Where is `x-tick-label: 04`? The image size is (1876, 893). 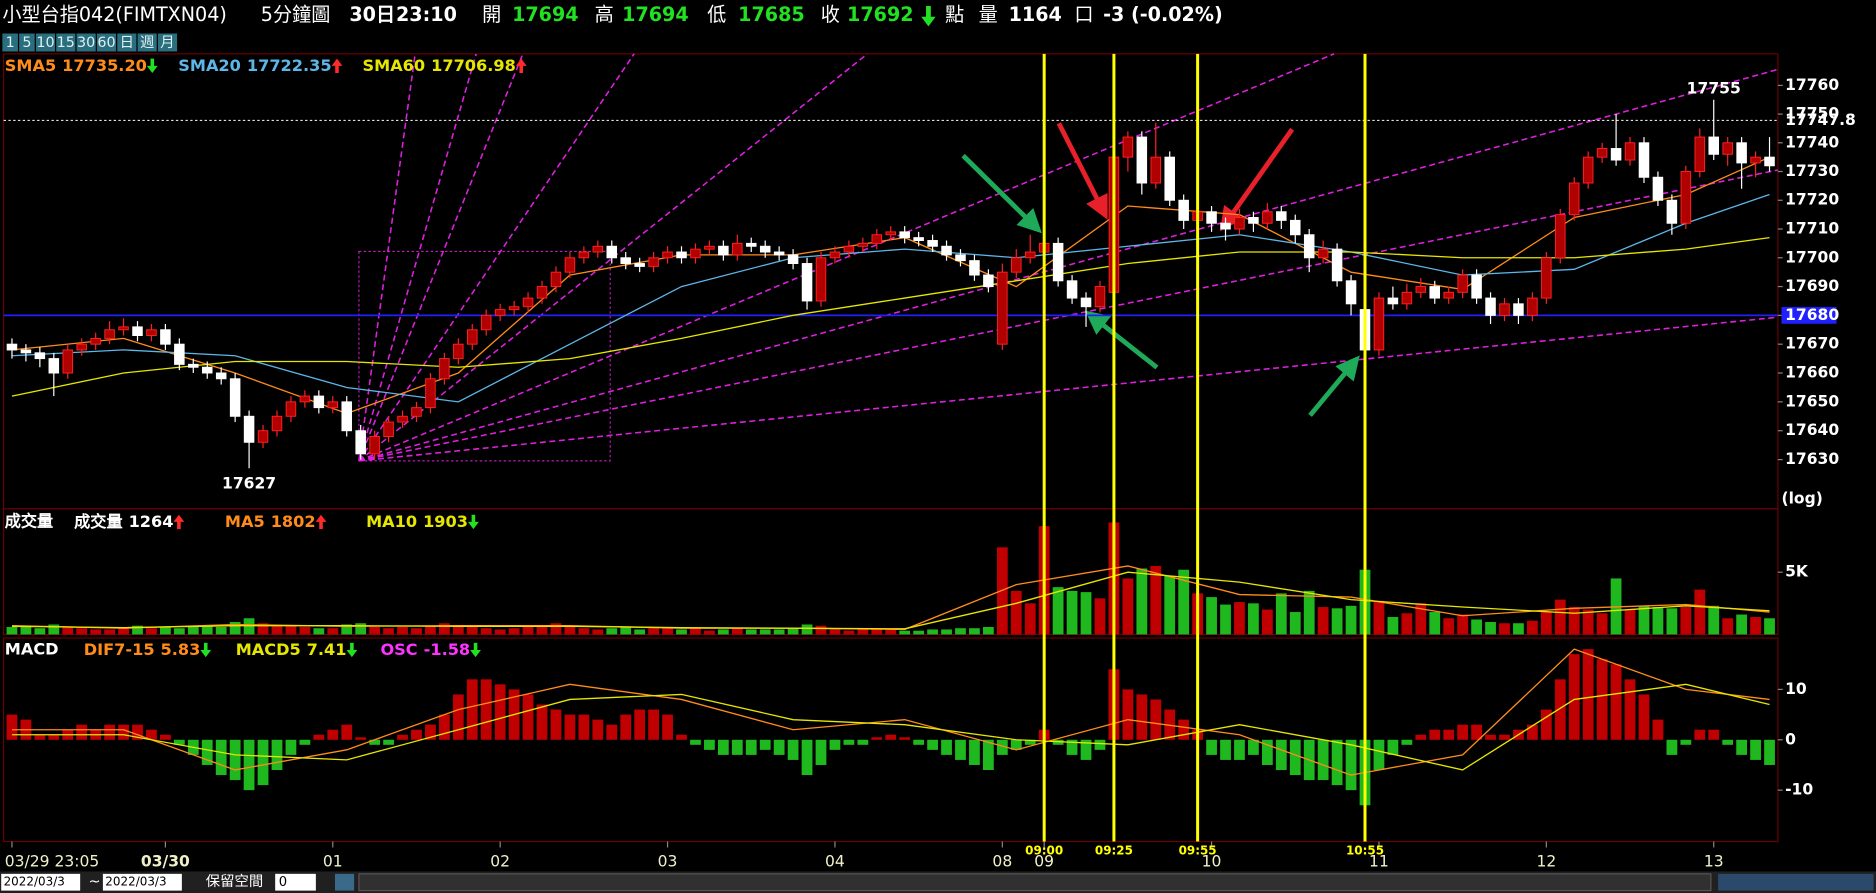
x-tick-label: 04 is located at coordinates (835, 861).